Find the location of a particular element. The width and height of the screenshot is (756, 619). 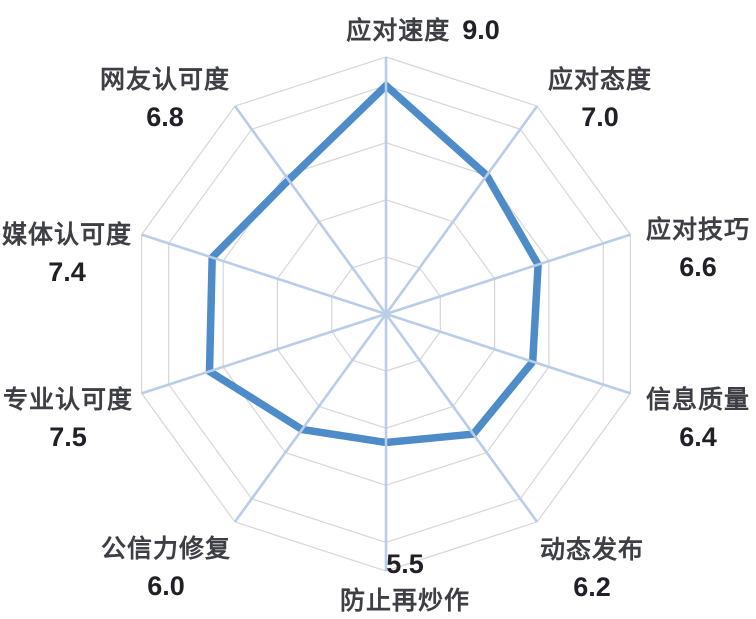

axis-value-label: 5.5 is located at coordinates (405, 564).